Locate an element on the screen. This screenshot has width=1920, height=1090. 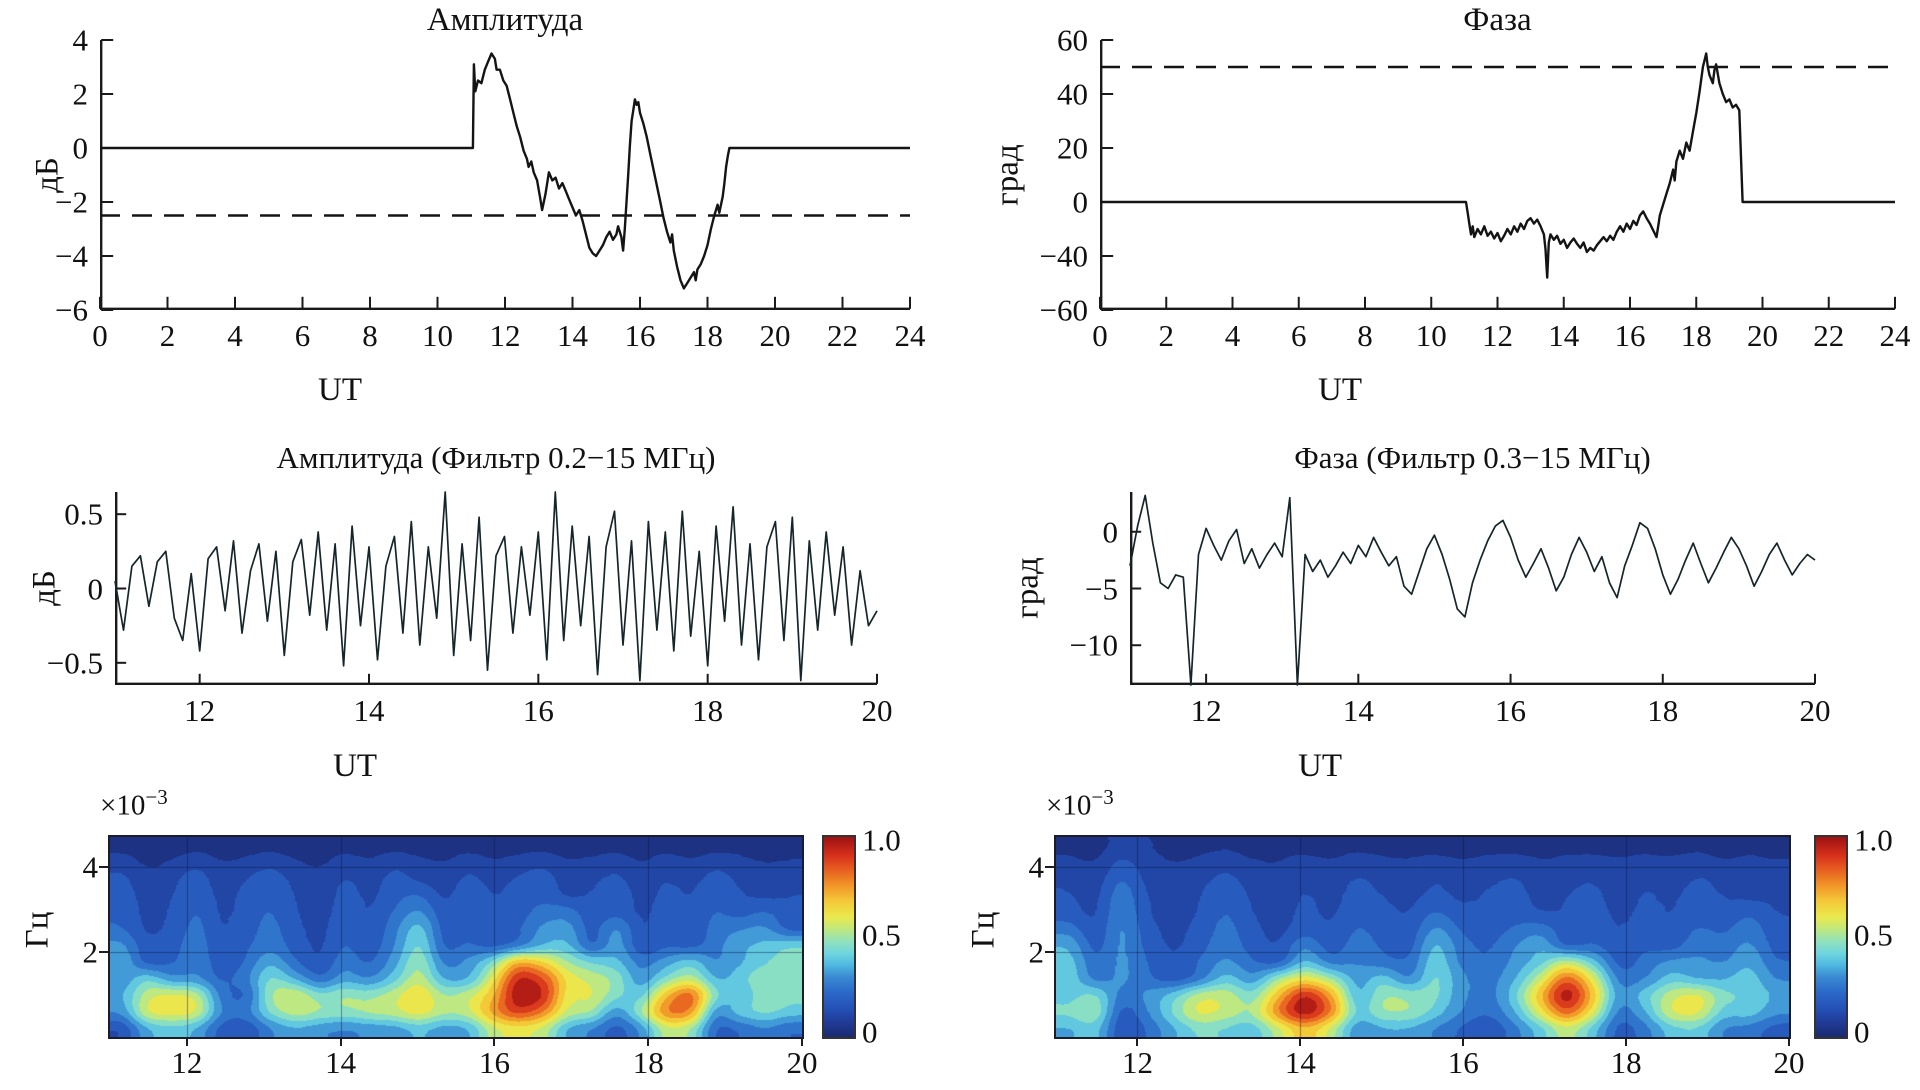
x-tick-label: 24 is located at coordinates (910, 335).